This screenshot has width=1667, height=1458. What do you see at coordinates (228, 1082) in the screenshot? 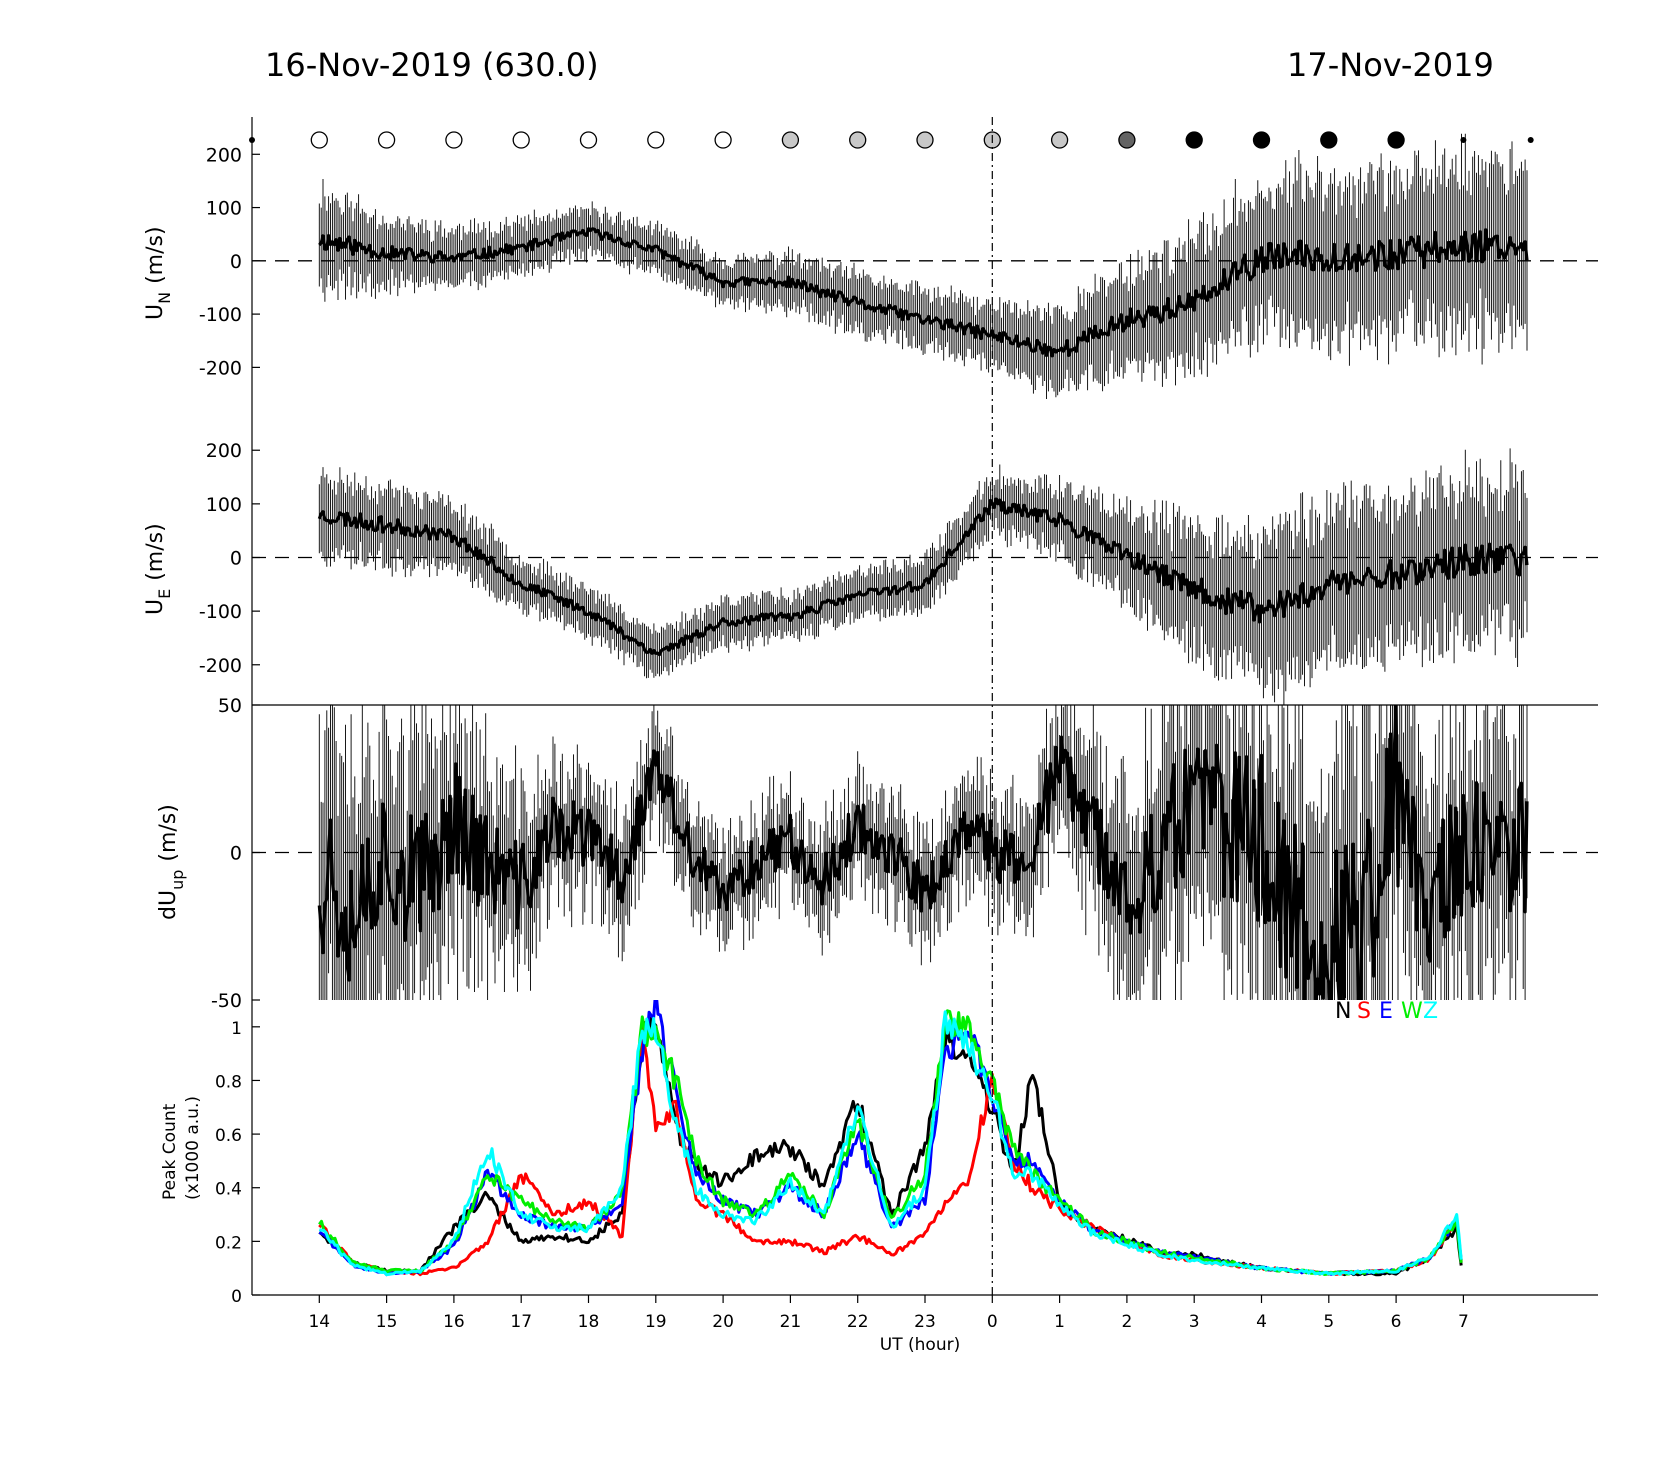
I see `y-tick-label: 0.8` at bounding box center [228, 1082].